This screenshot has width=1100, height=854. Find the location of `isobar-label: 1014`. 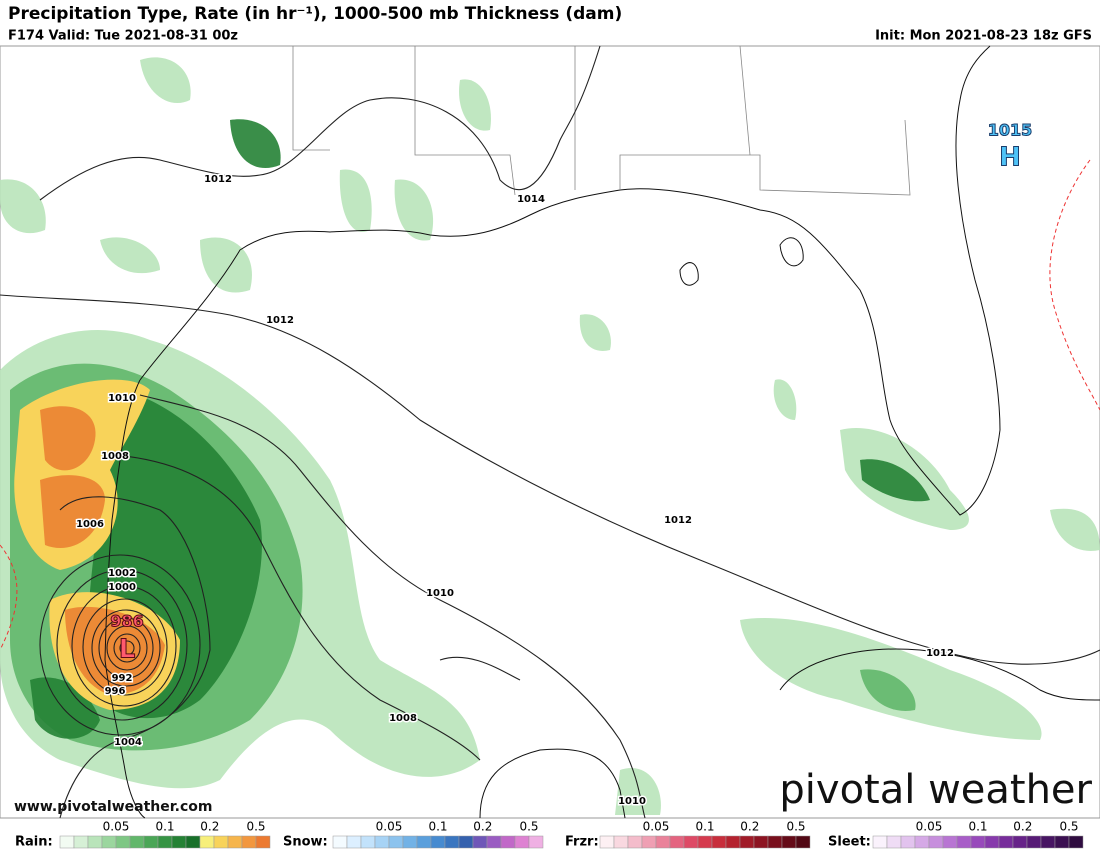

isobar-label: 1014 is located at coordinates (531, 199).